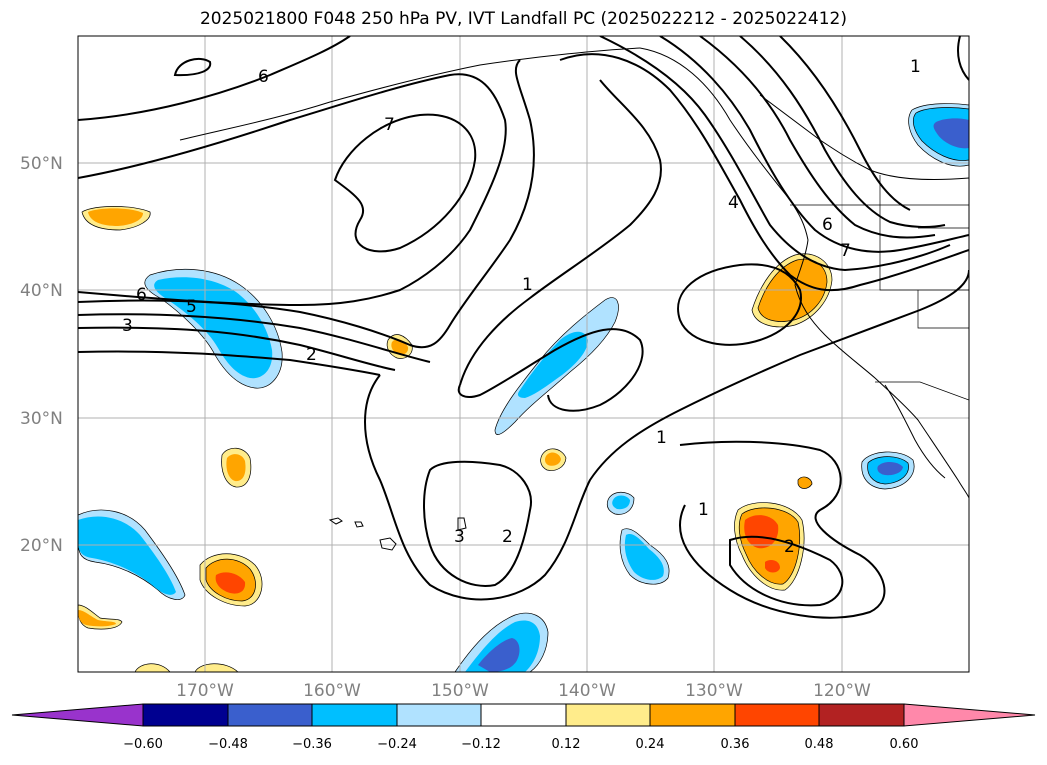 This screenshot has height=765, width=1047. I want to click on colorbar-tick-label: 0.48, so click(819, 744).